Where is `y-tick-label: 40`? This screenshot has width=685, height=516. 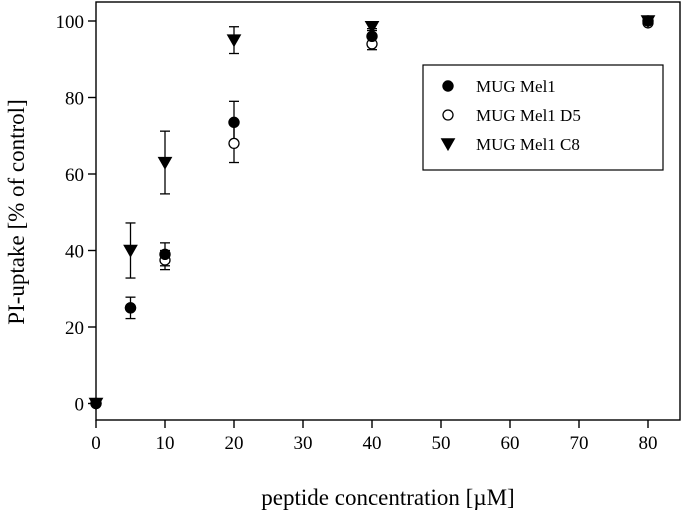 y-tick-label: 40 is located at coordinates (74, 252).